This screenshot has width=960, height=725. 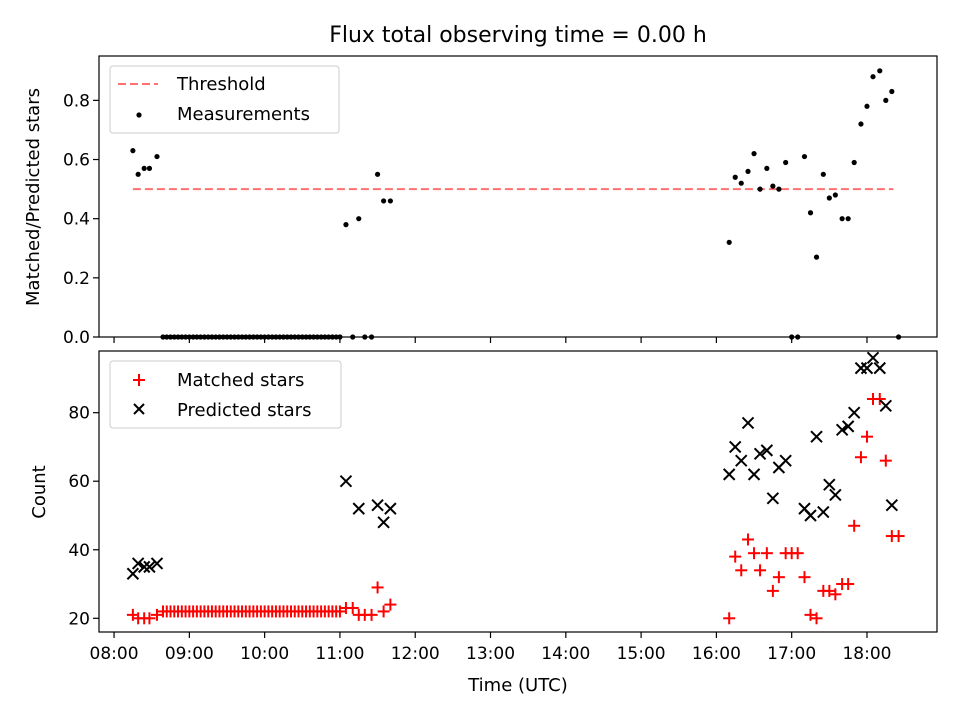 I want to click on legend-measurements-label: Measurements, so click(x=243, y=114).